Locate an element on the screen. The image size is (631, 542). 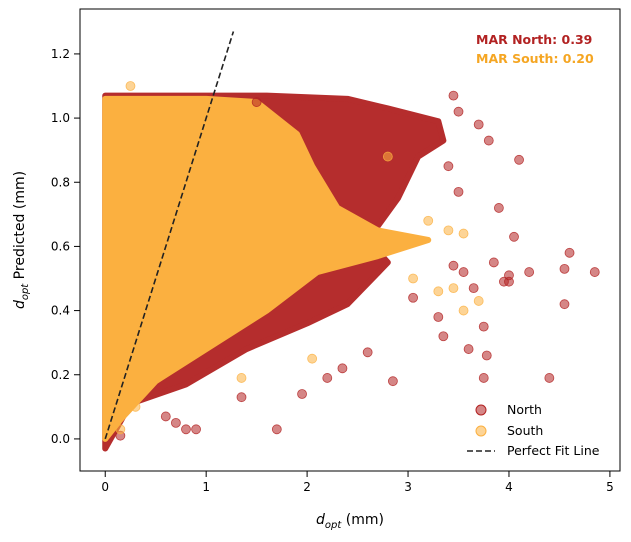
x-tick-label: 1 is located at coordinates (206, 487).